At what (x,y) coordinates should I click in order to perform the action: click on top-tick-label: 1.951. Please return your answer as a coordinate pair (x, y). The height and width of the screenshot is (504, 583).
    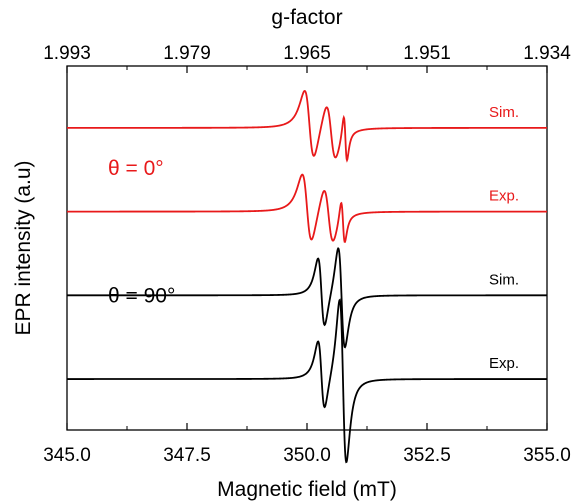
    Looking at the image, I should click on (427, 53).